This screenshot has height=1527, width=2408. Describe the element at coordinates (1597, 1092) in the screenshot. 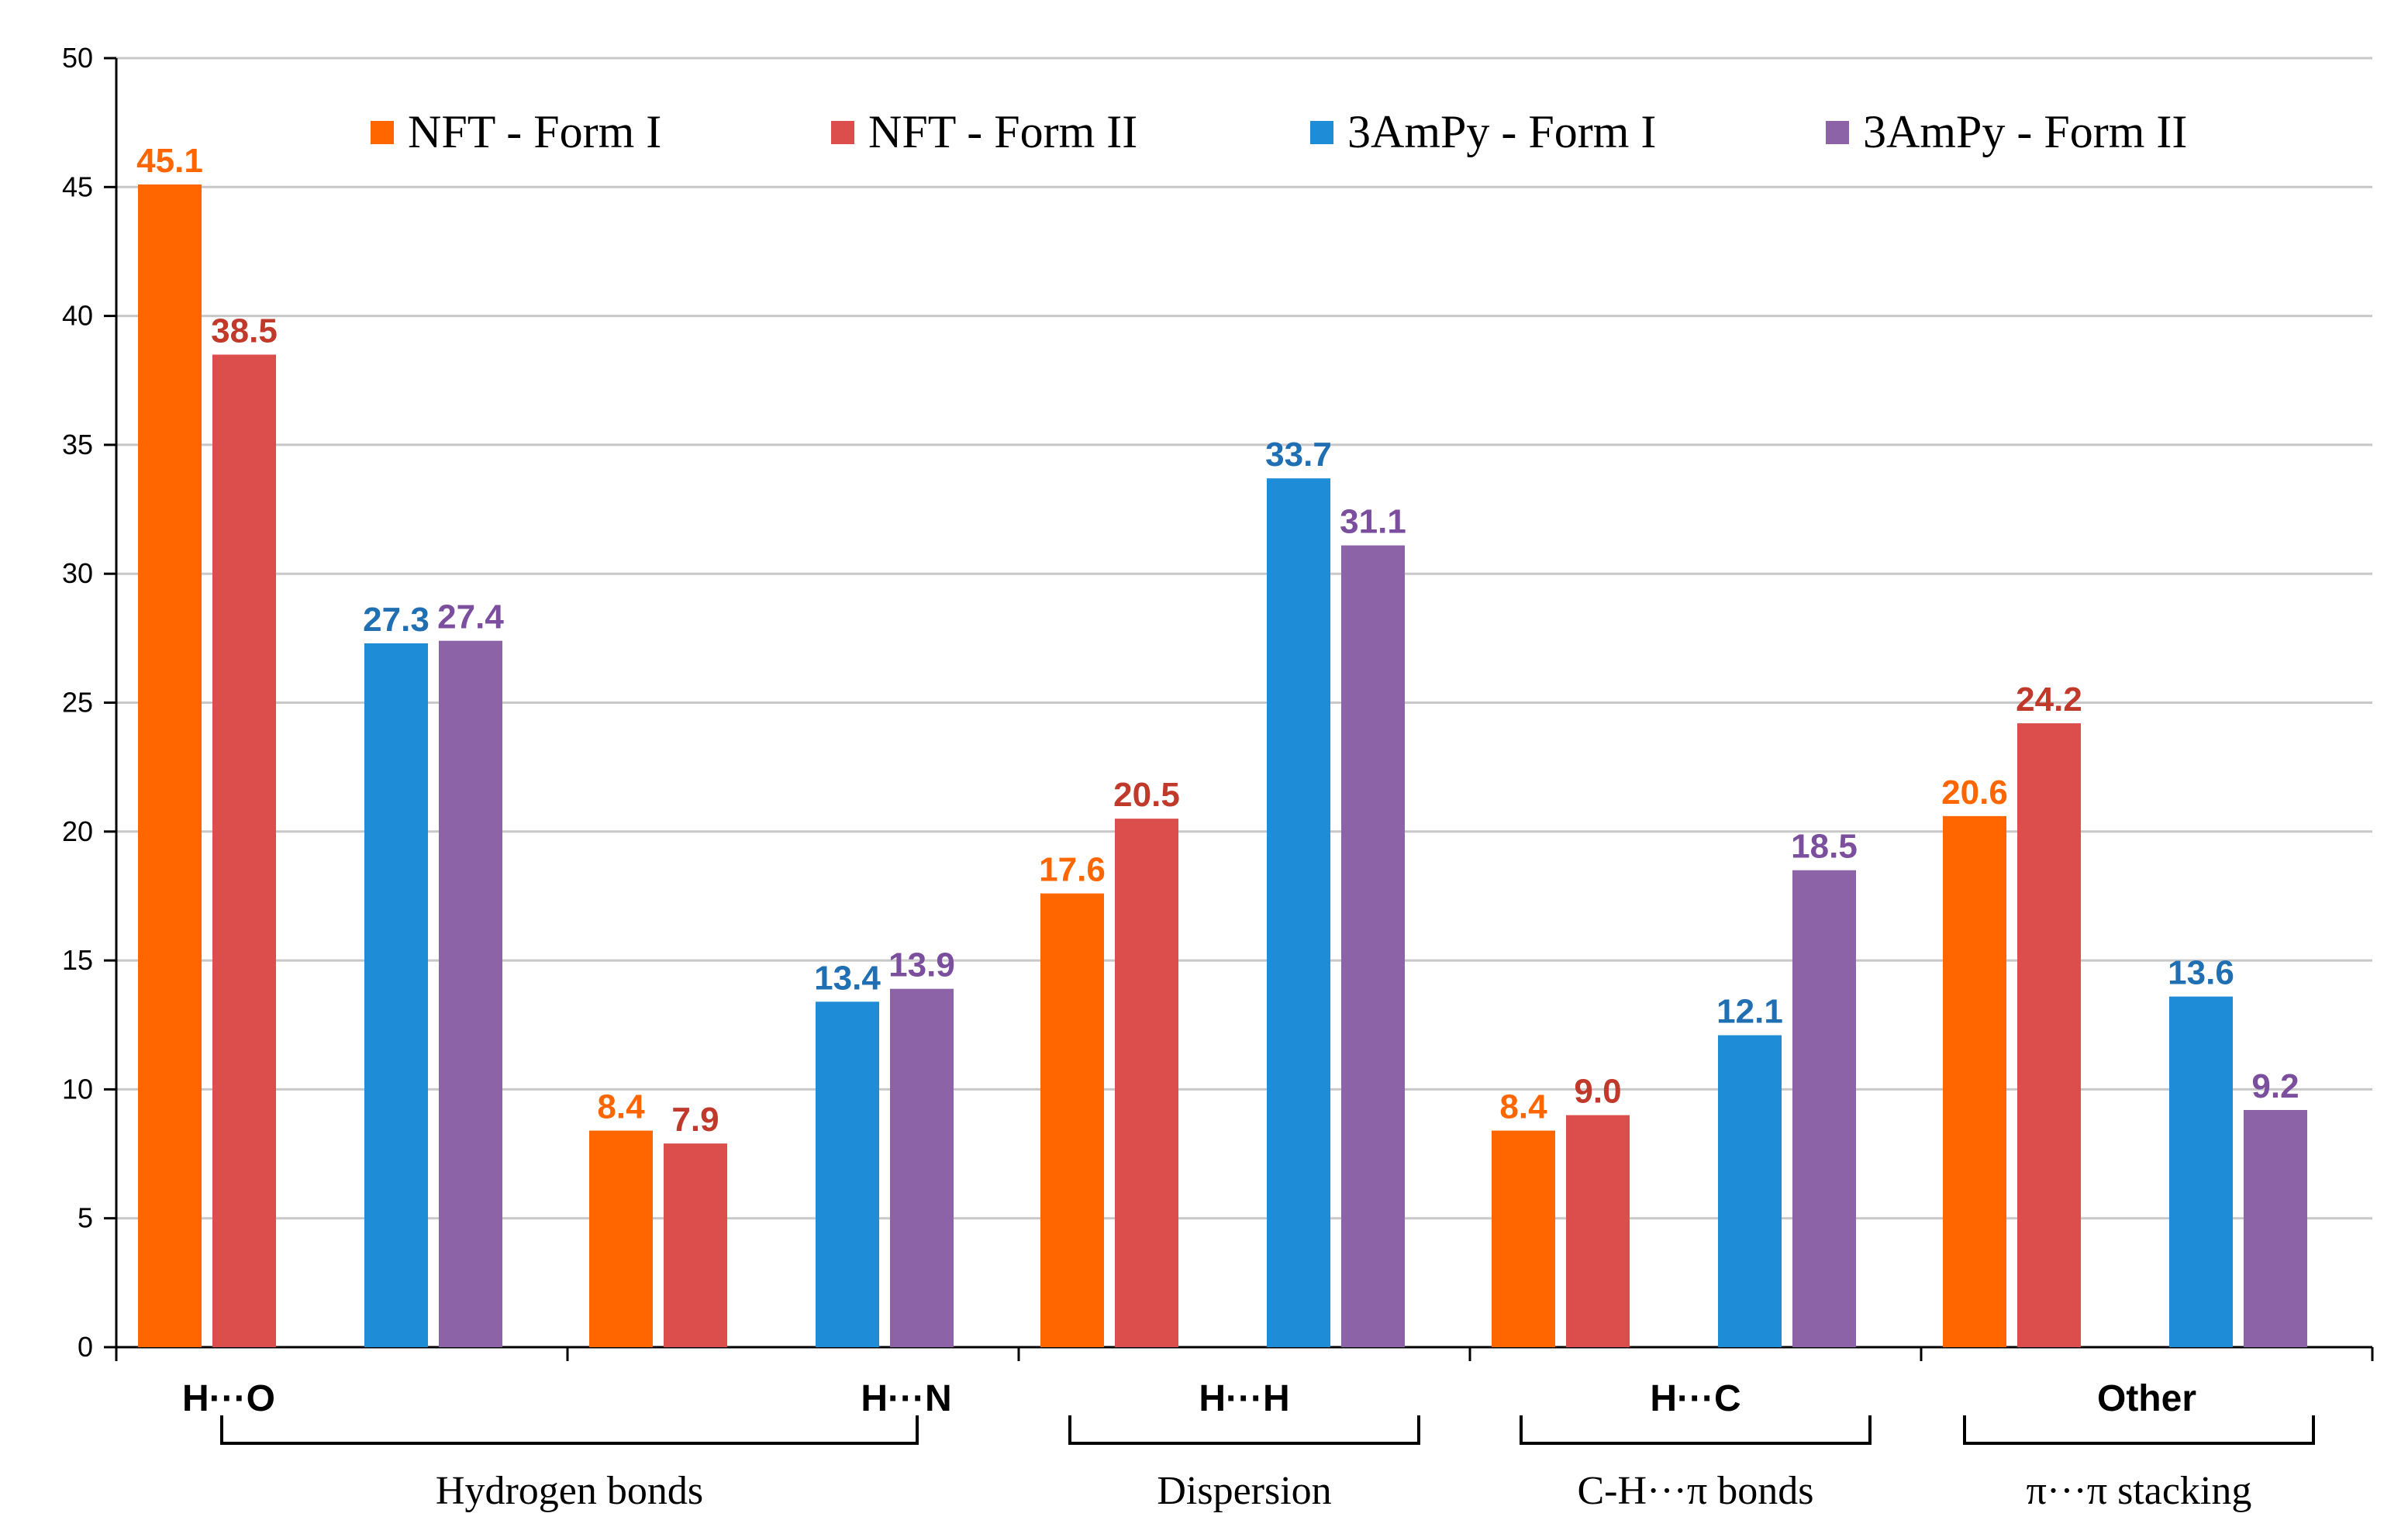

I see `value-label-1-3: 9.0` at that location.